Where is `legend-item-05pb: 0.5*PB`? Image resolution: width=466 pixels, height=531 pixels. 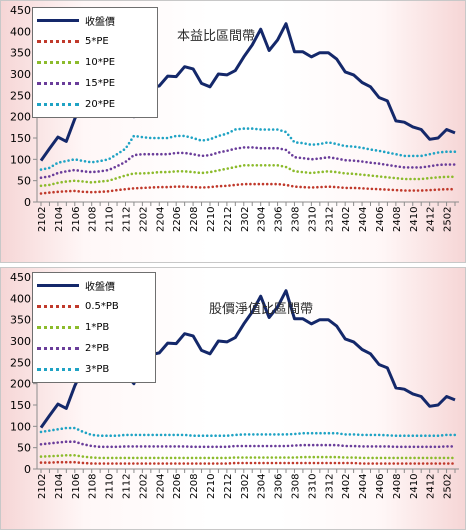
legend-item-05pb: 0.5*PB is located at coordinates (93, 306).